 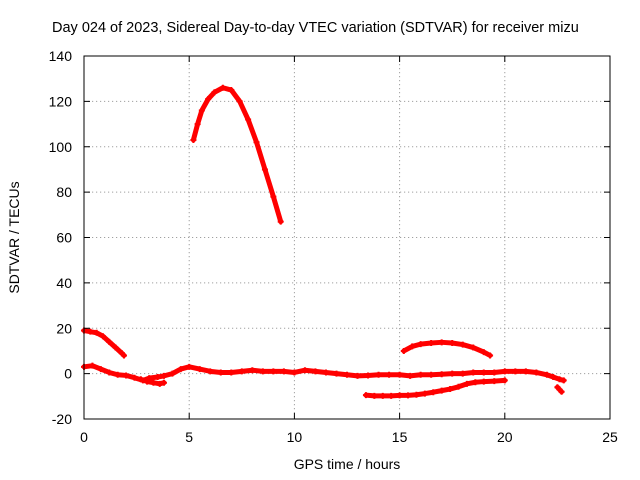 I want to click on y-tick-label: 0, so click(x=68, y=374).